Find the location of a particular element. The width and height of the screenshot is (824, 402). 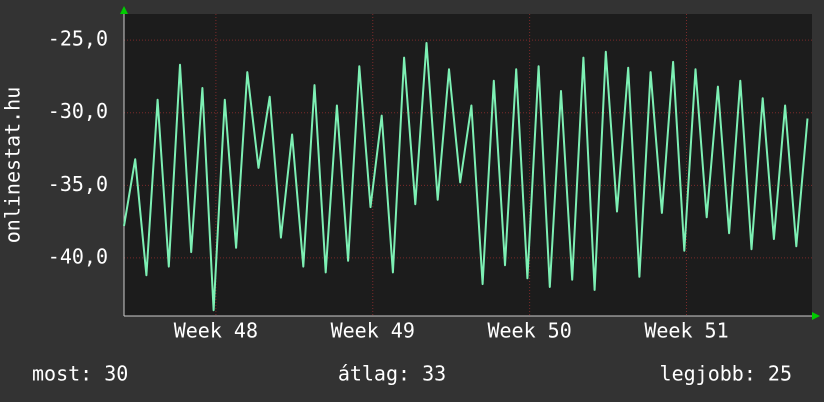

y-tick-label: -35,0 is located at coordinates (78, 184).